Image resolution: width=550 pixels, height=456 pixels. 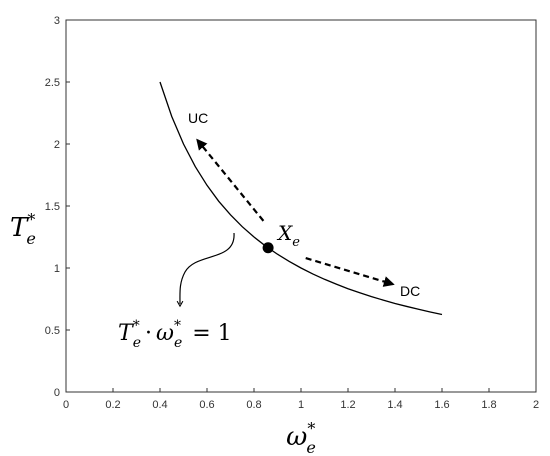 What do you see at coordinates (205, 270) in the screenshot?
I see `equation-pointer-arrow` at bounding box center [205, 270].